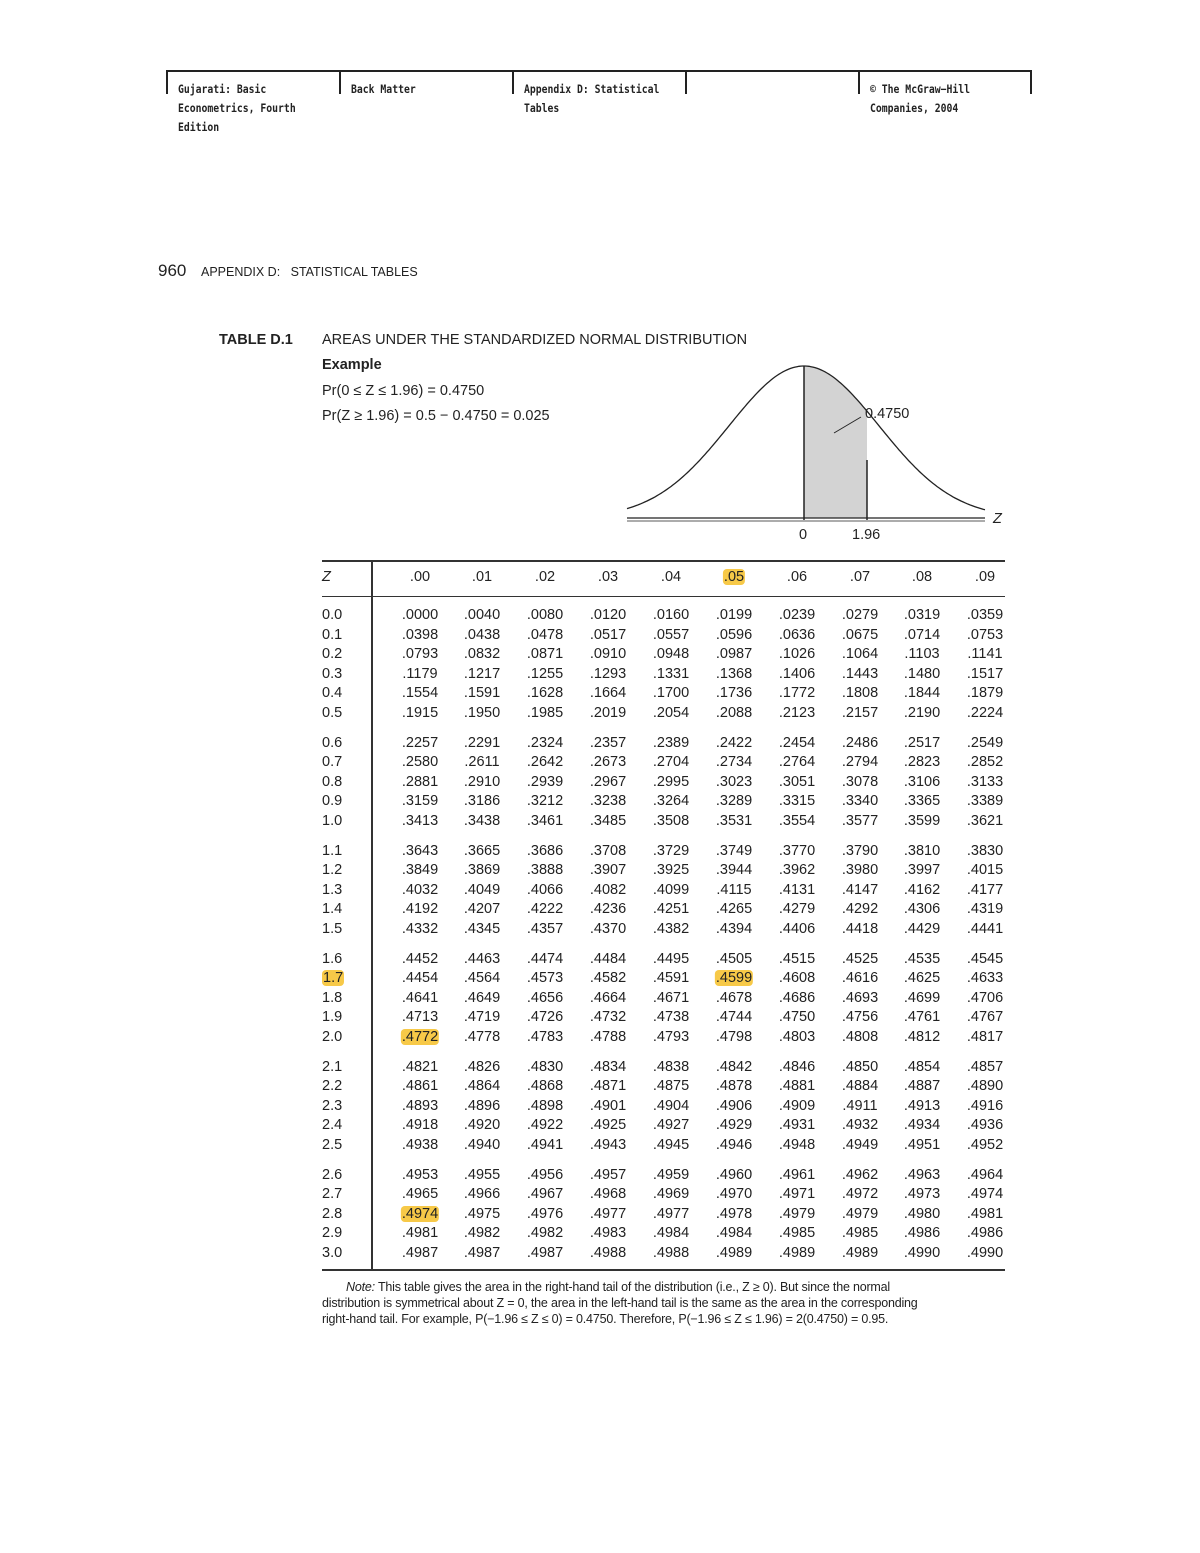 This screenshot has height=1553, width=1200. I want to click on table-cell: .4332, so click(420, 929).